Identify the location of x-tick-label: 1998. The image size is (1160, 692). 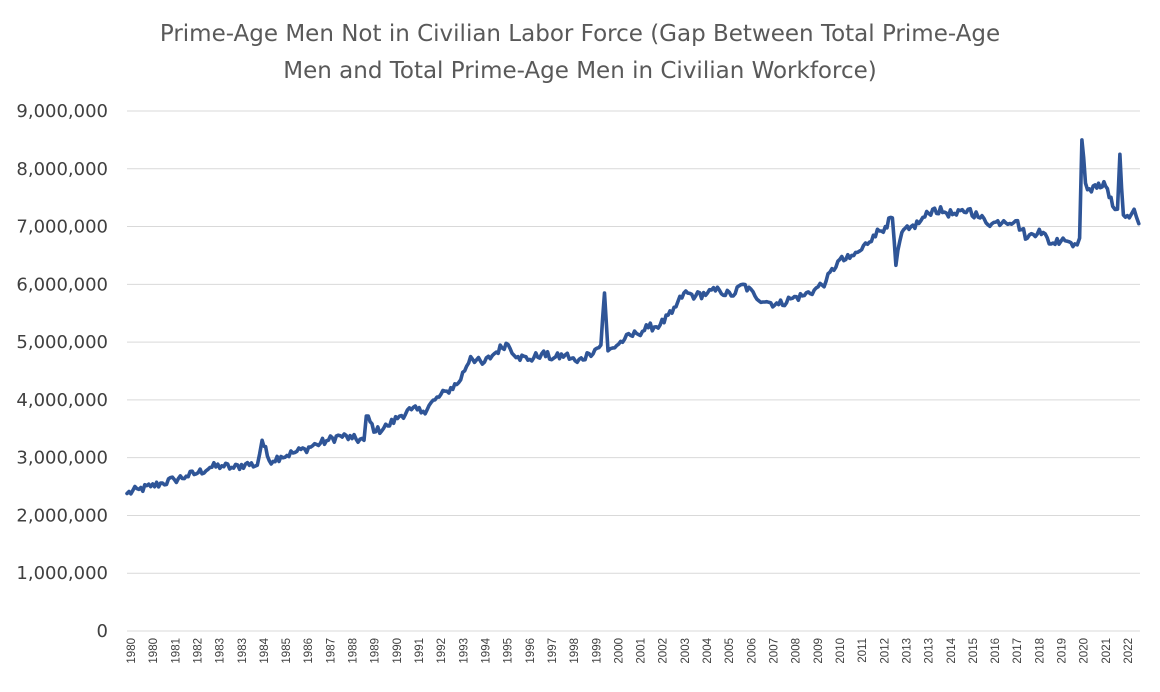
(575, 651).